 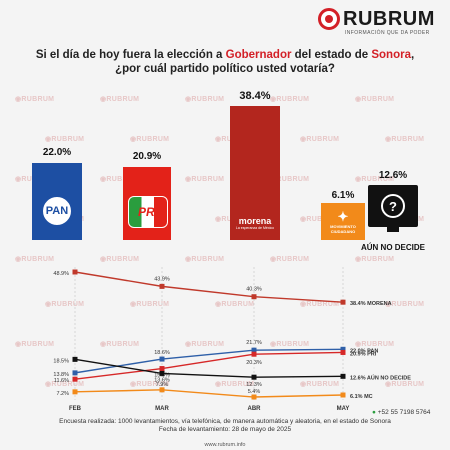 I want to click on series-line-pri, so click(x=209, y=365).